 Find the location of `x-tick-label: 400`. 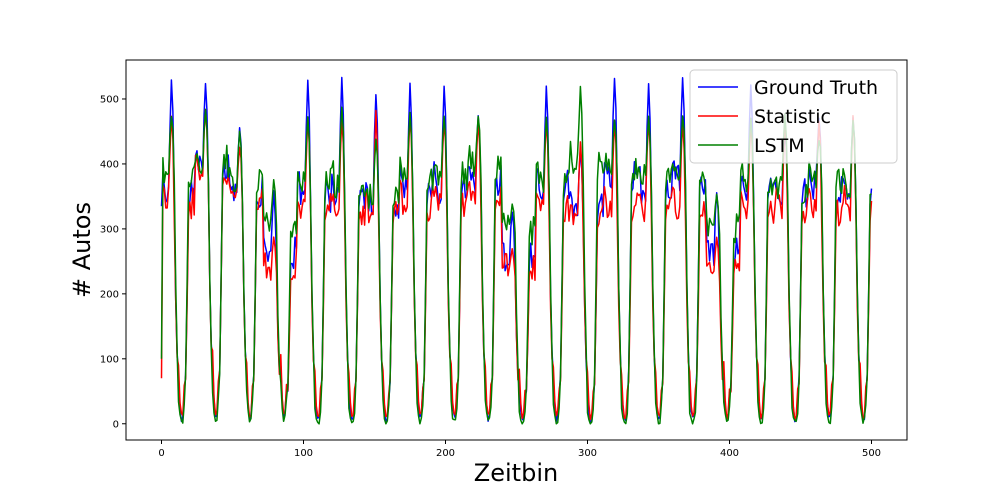

x-tick-label: 400 is located at coordinates (729, 453).